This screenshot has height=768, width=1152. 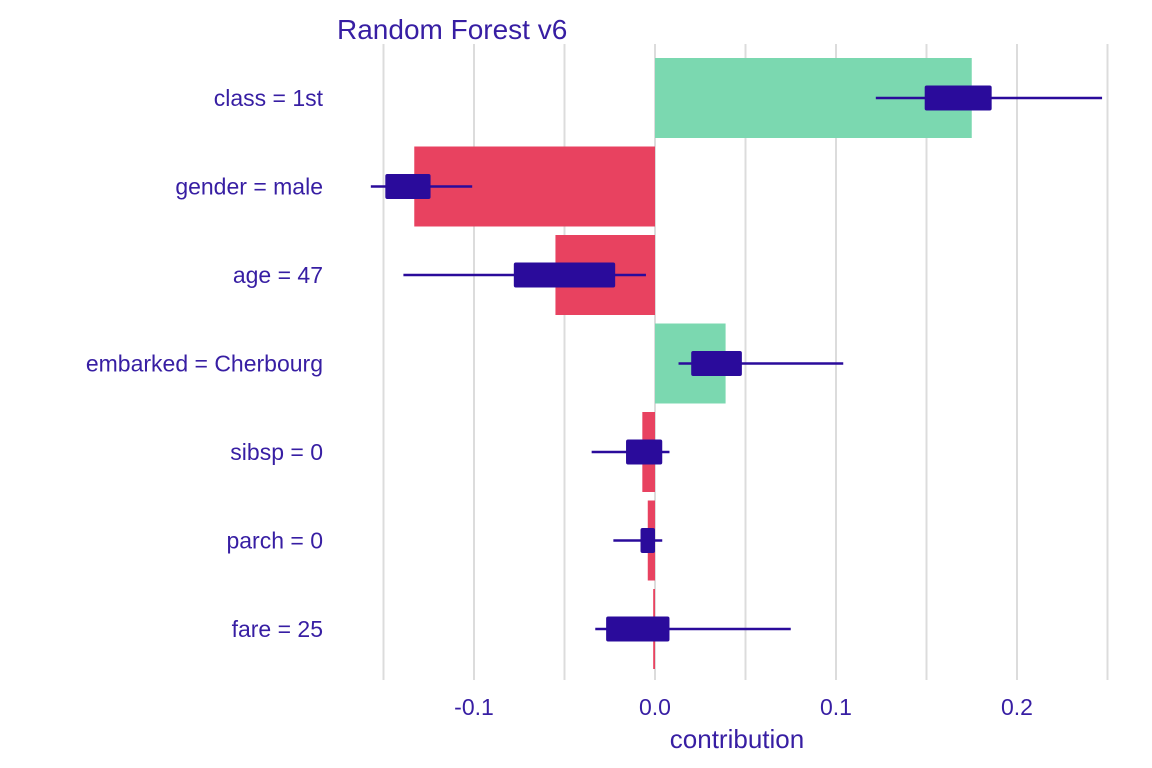 I want to click on x-axis-ticks: -0.1 0.0 0.1 0.2, so click(x=743, y=707).